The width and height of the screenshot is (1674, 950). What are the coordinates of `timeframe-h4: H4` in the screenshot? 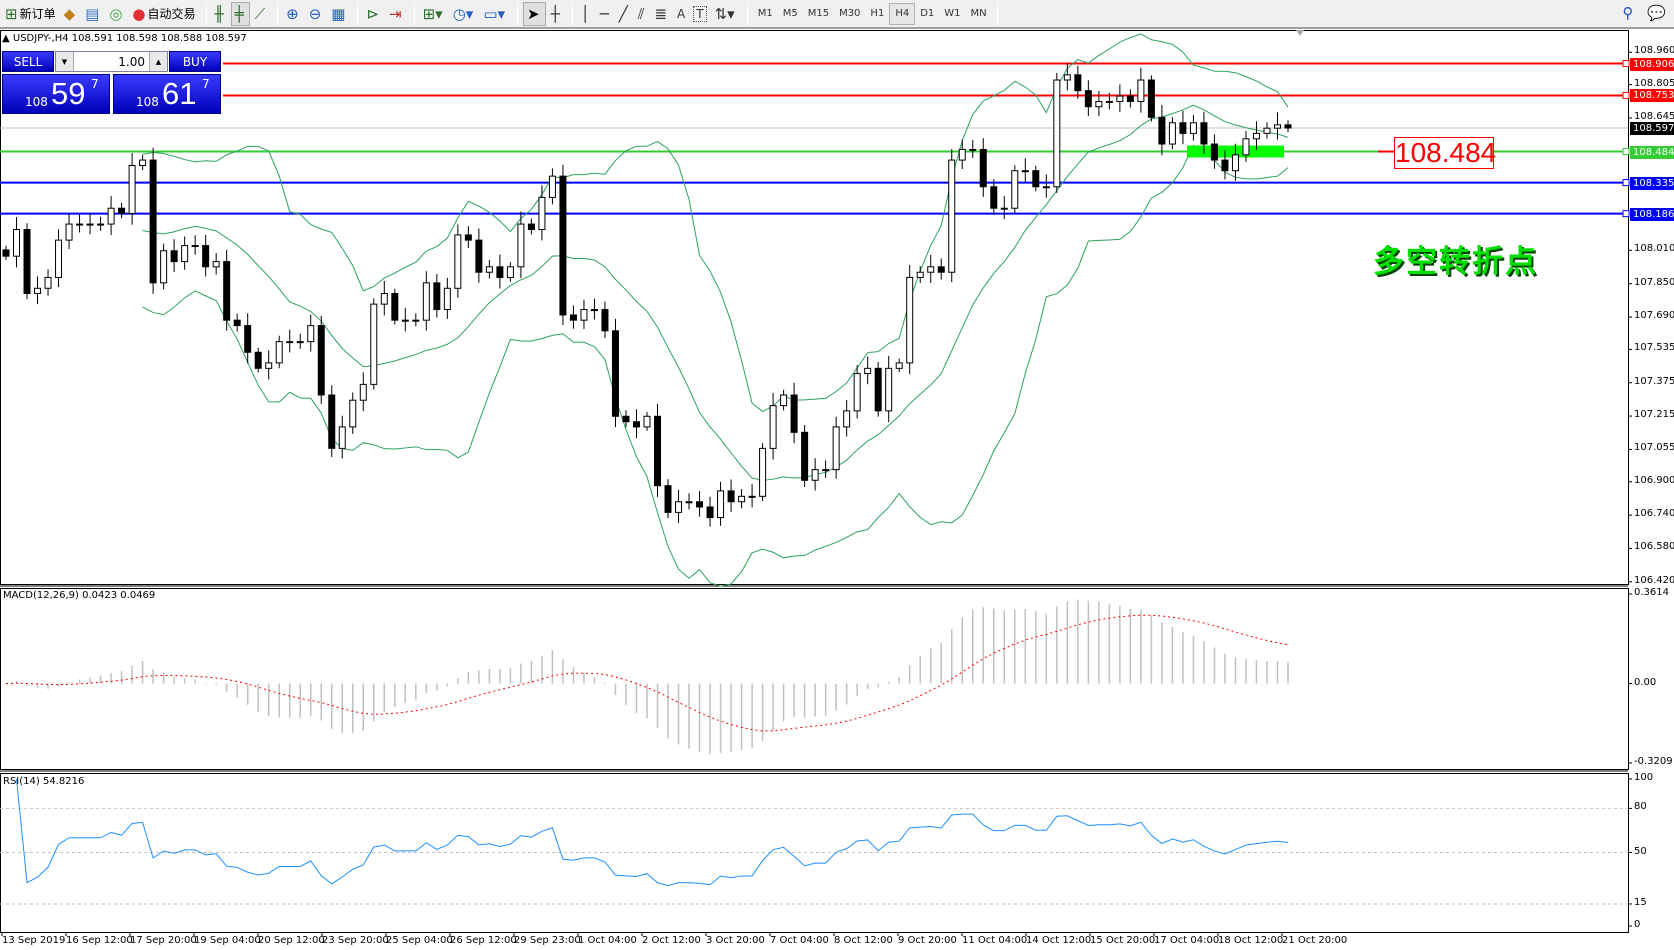 It's located at (902, 13).